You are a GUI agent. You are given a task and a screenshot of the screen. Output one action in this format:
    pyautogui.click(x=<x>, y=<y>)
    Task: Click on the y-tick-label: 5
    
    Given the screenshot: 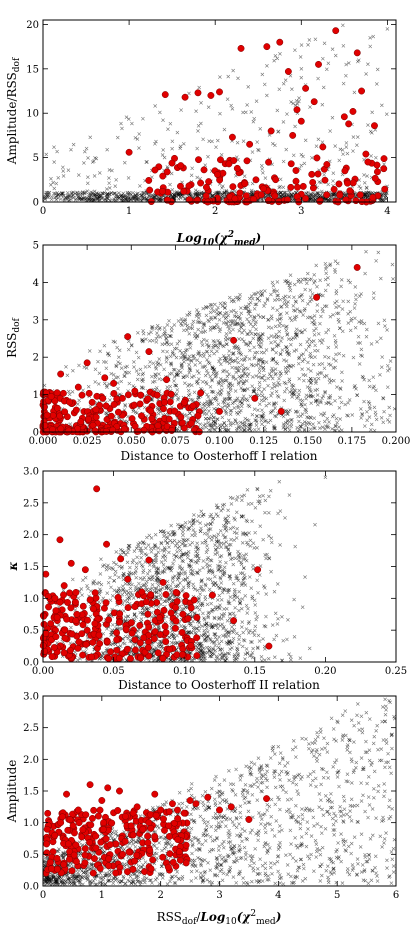 What is the action you would take?
    pyautogui.click(x=36, y=158)
    